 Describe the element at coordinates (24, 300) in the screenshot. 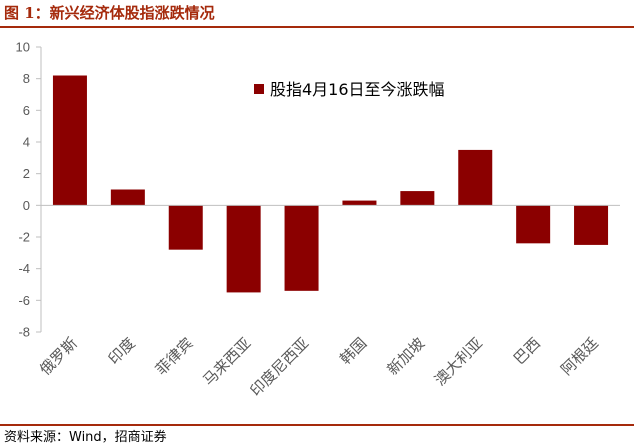

I see `y-tick-label: -6` at that location.